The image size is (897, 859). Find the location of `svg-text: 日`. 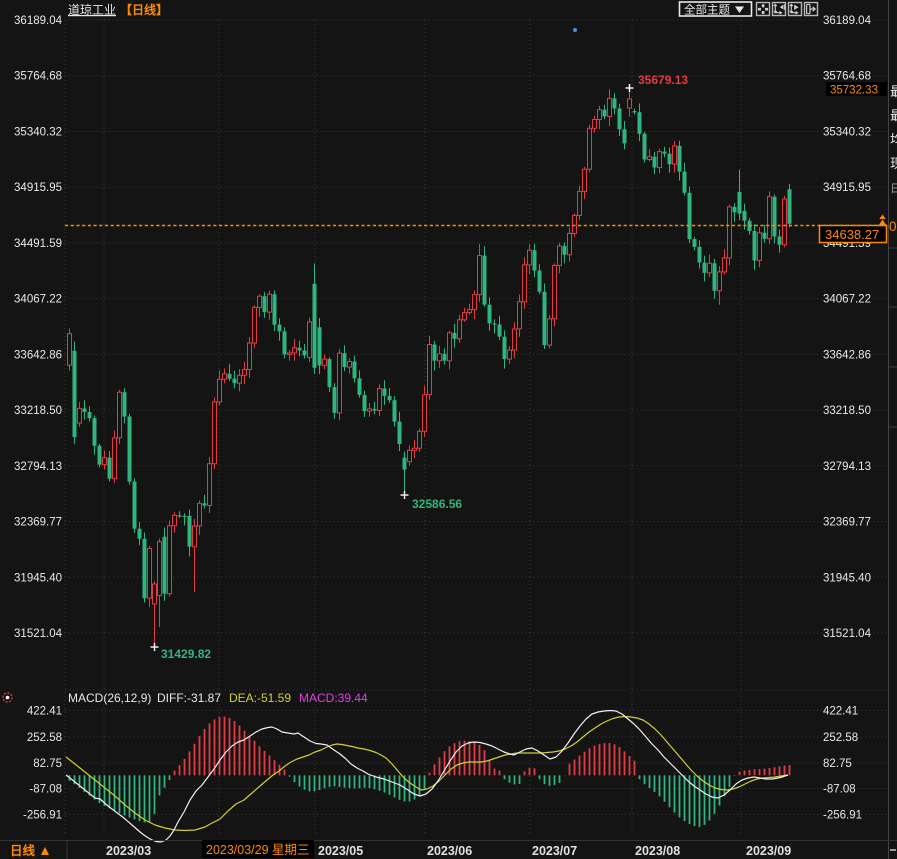

svg-text: 日 is located at coordinates (893, 189).